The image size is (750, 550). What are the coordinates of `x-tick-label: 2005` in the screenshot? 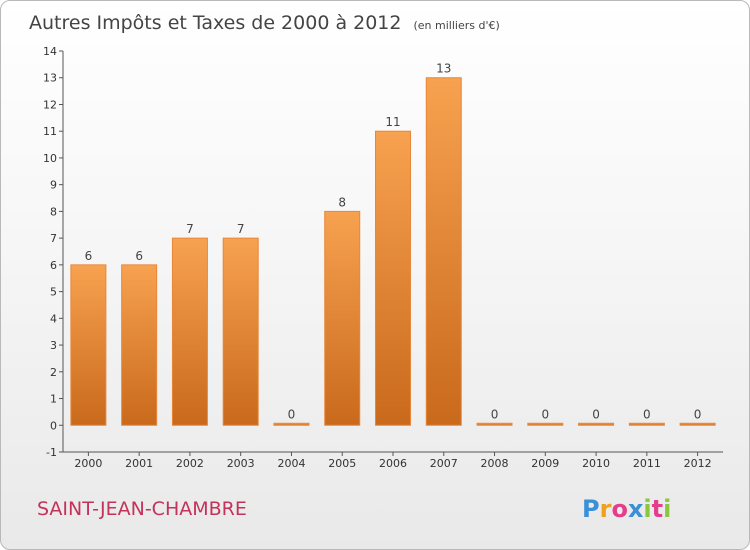 It's located at (342, 463).